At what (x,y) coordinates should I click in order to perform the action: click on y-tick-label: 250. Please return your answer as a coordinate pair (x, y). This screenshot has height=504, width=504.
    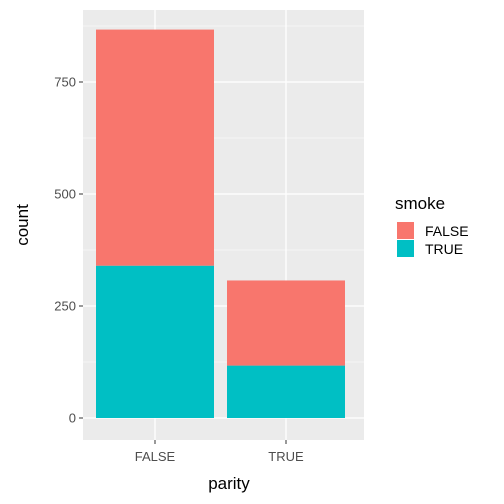
    Looking at the image, I should click on (65, 306).